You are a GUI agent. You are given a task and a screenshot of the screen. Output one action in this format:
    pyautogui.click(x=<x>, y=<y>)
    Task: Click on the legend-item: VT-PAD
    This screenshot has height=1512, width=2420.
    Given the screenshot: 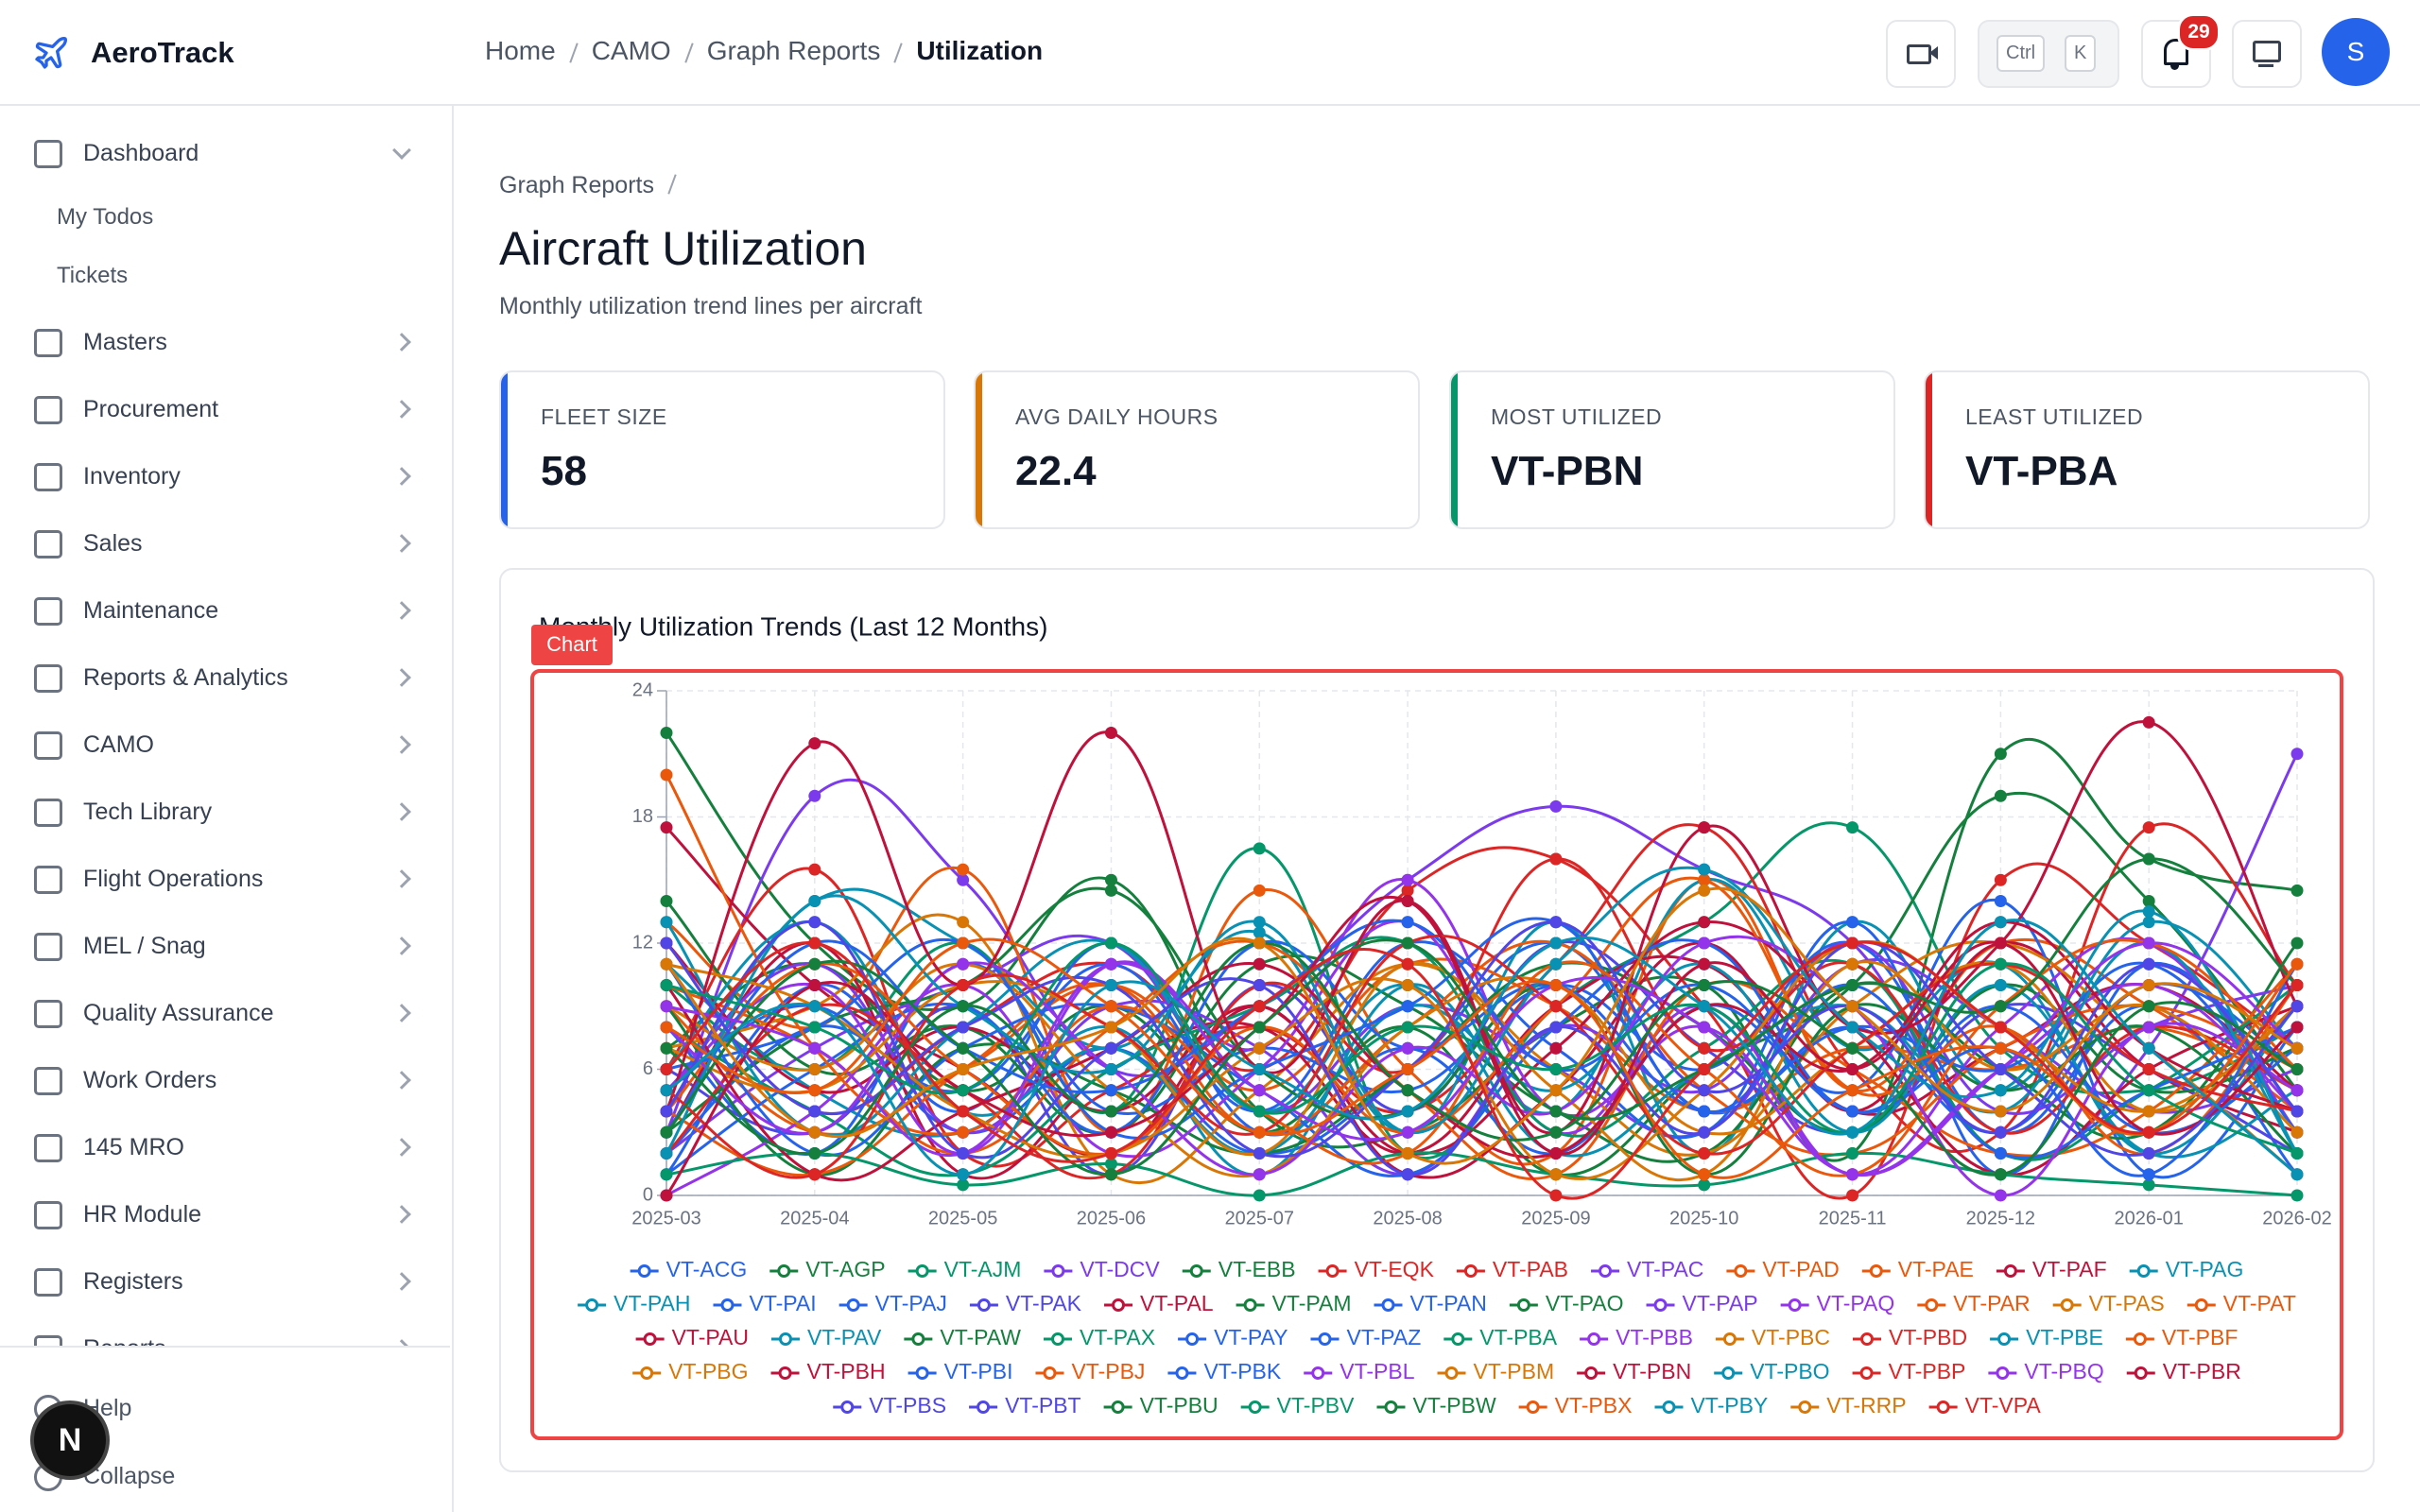 What is the action you would take?
    pyautogui.click(x=1783, y=1269)
    